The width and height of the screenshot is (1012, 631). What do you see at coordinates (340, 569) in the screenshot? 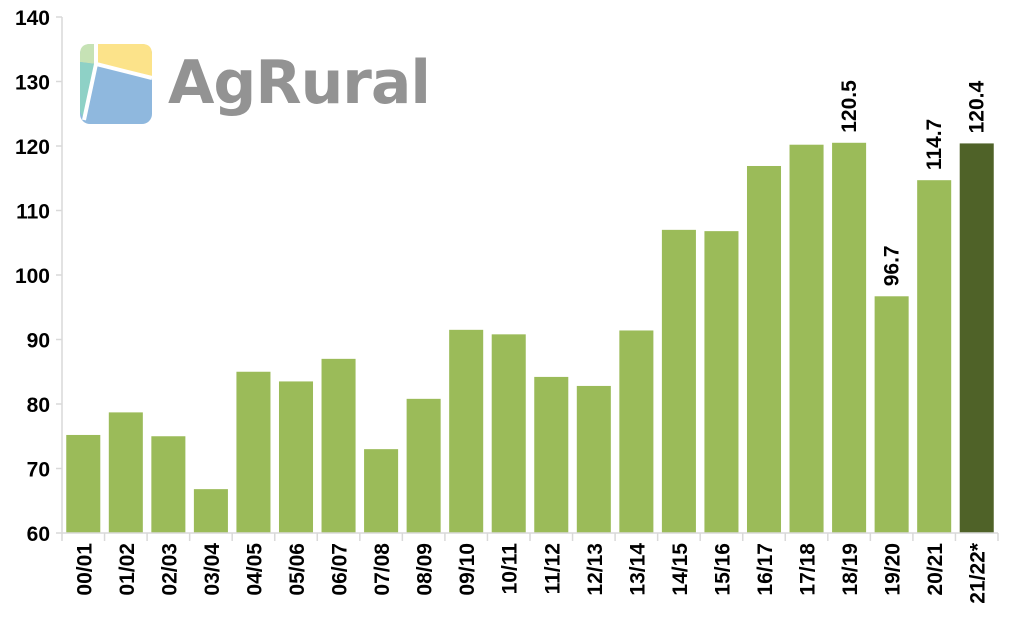
I see `x-tick-label-06-07: 06/07` at bounding box center [340, 569].